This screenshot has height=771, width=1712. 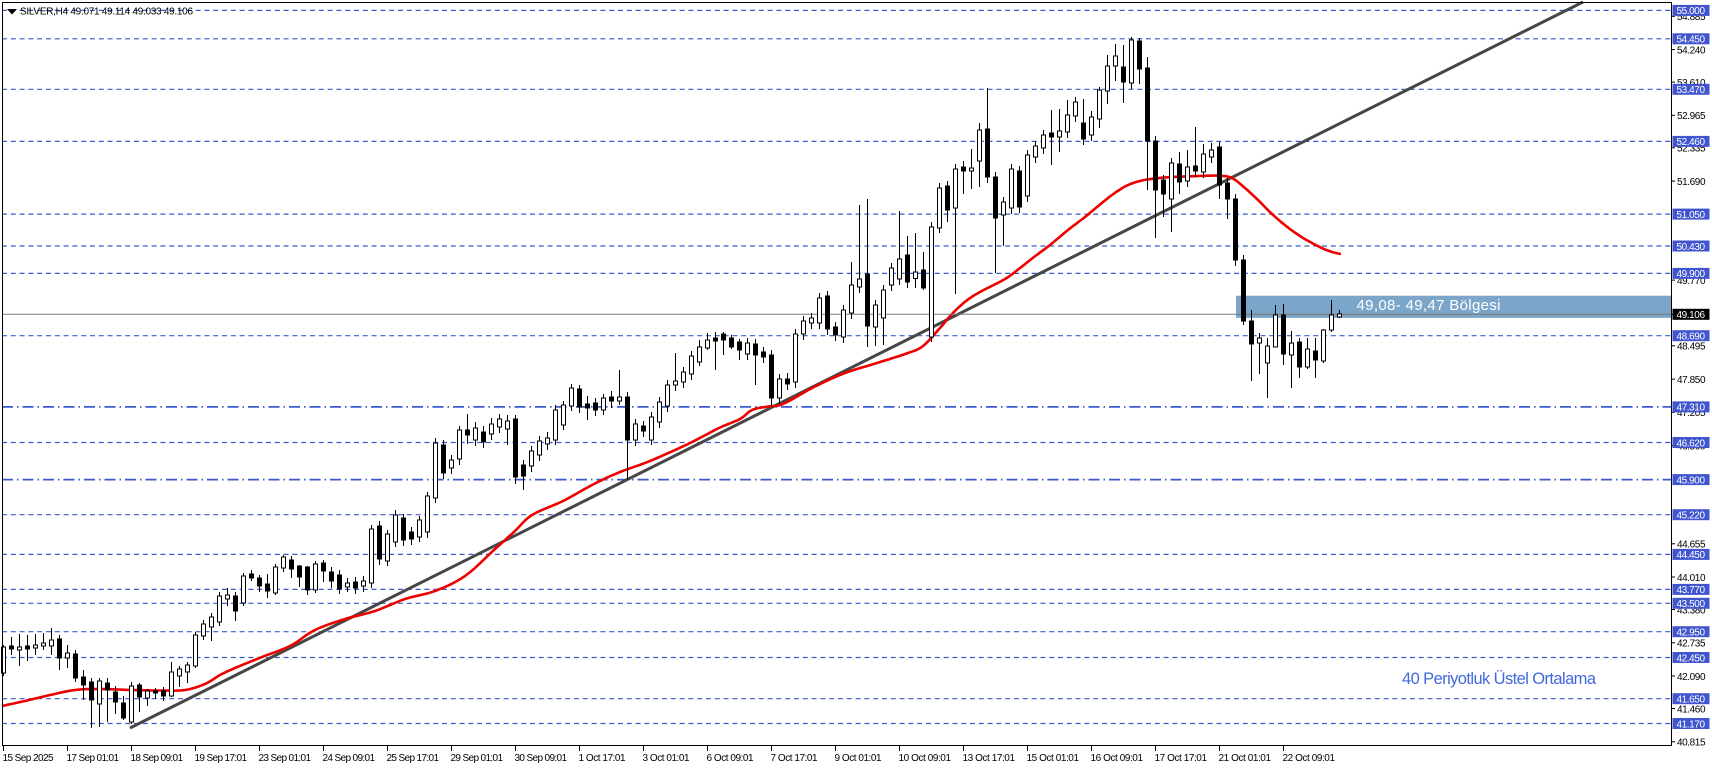 I want to click on svg-text: 17 Oct 17:01, so click(x=1181, y=758).